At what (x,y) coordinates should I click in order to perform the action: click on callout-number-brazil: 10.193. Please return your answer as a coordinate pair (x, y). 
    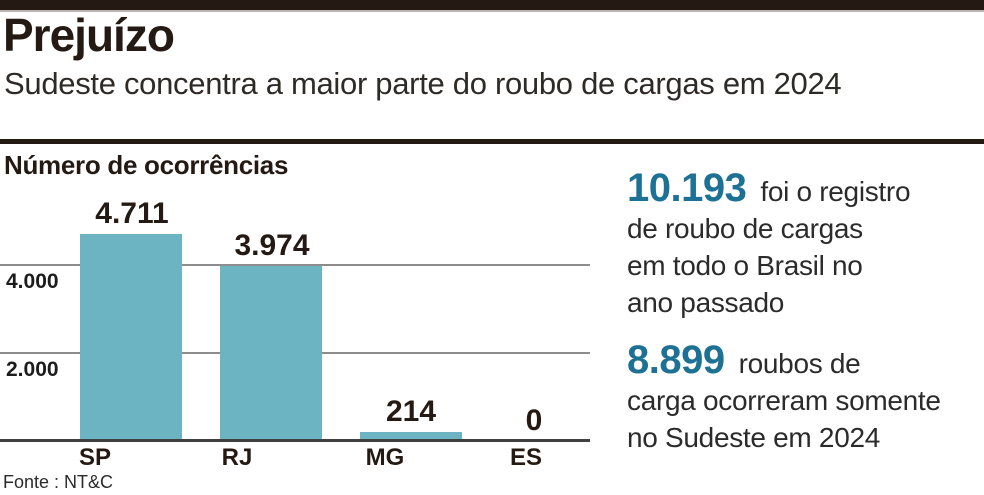
    Looking at the image, I should click on (687, 188).